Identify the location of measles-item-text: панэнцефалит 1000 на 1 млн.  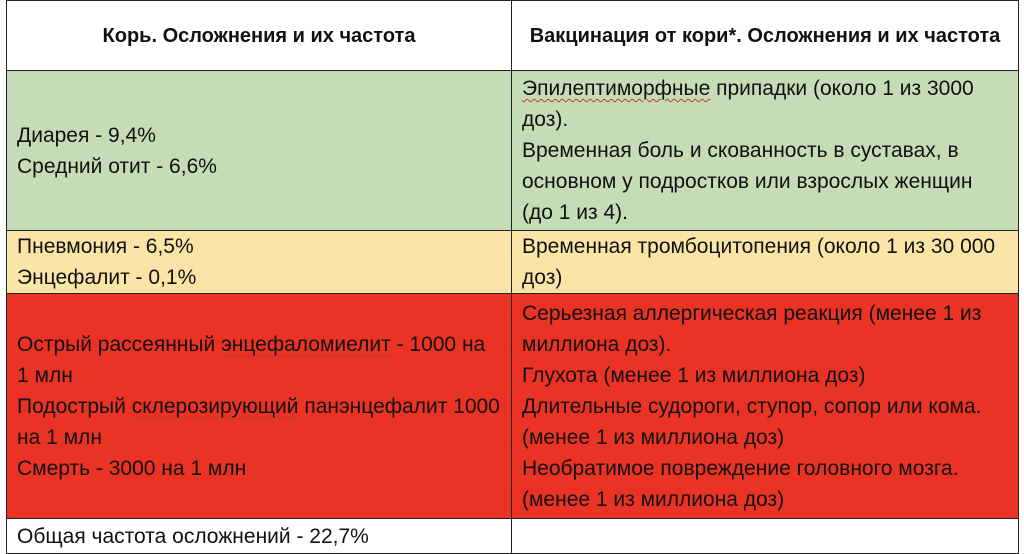
(258, 421).